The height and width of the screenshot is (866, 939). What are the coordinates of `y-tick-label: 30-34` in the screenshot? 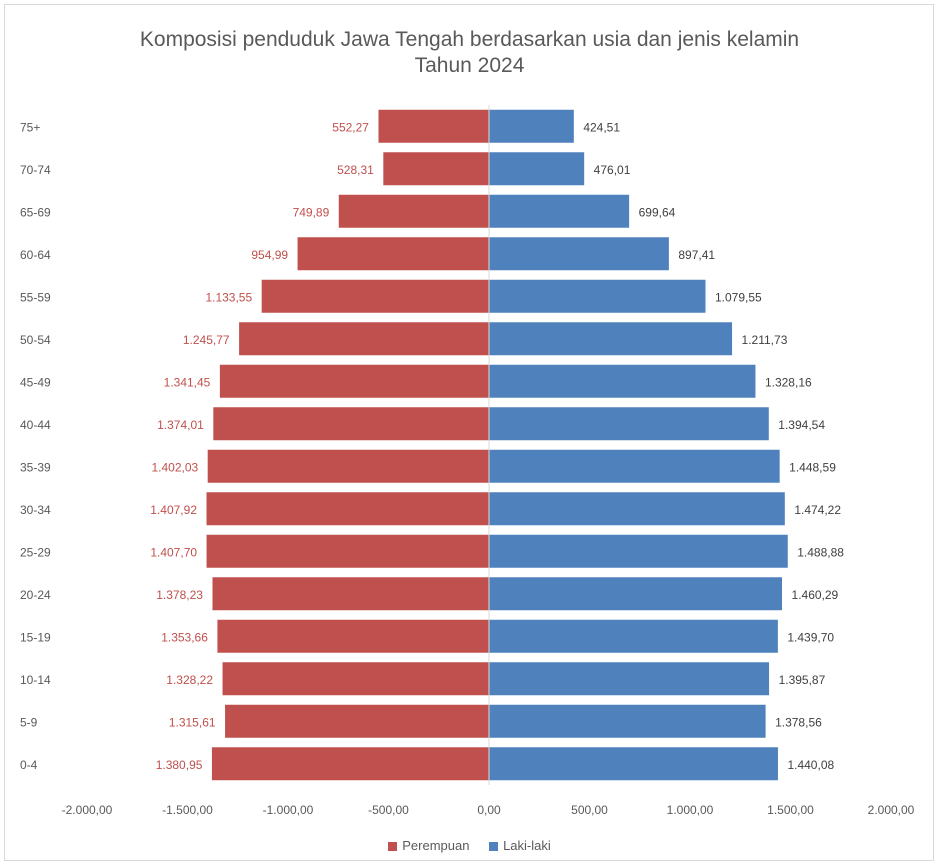 It's located at (35, 510).